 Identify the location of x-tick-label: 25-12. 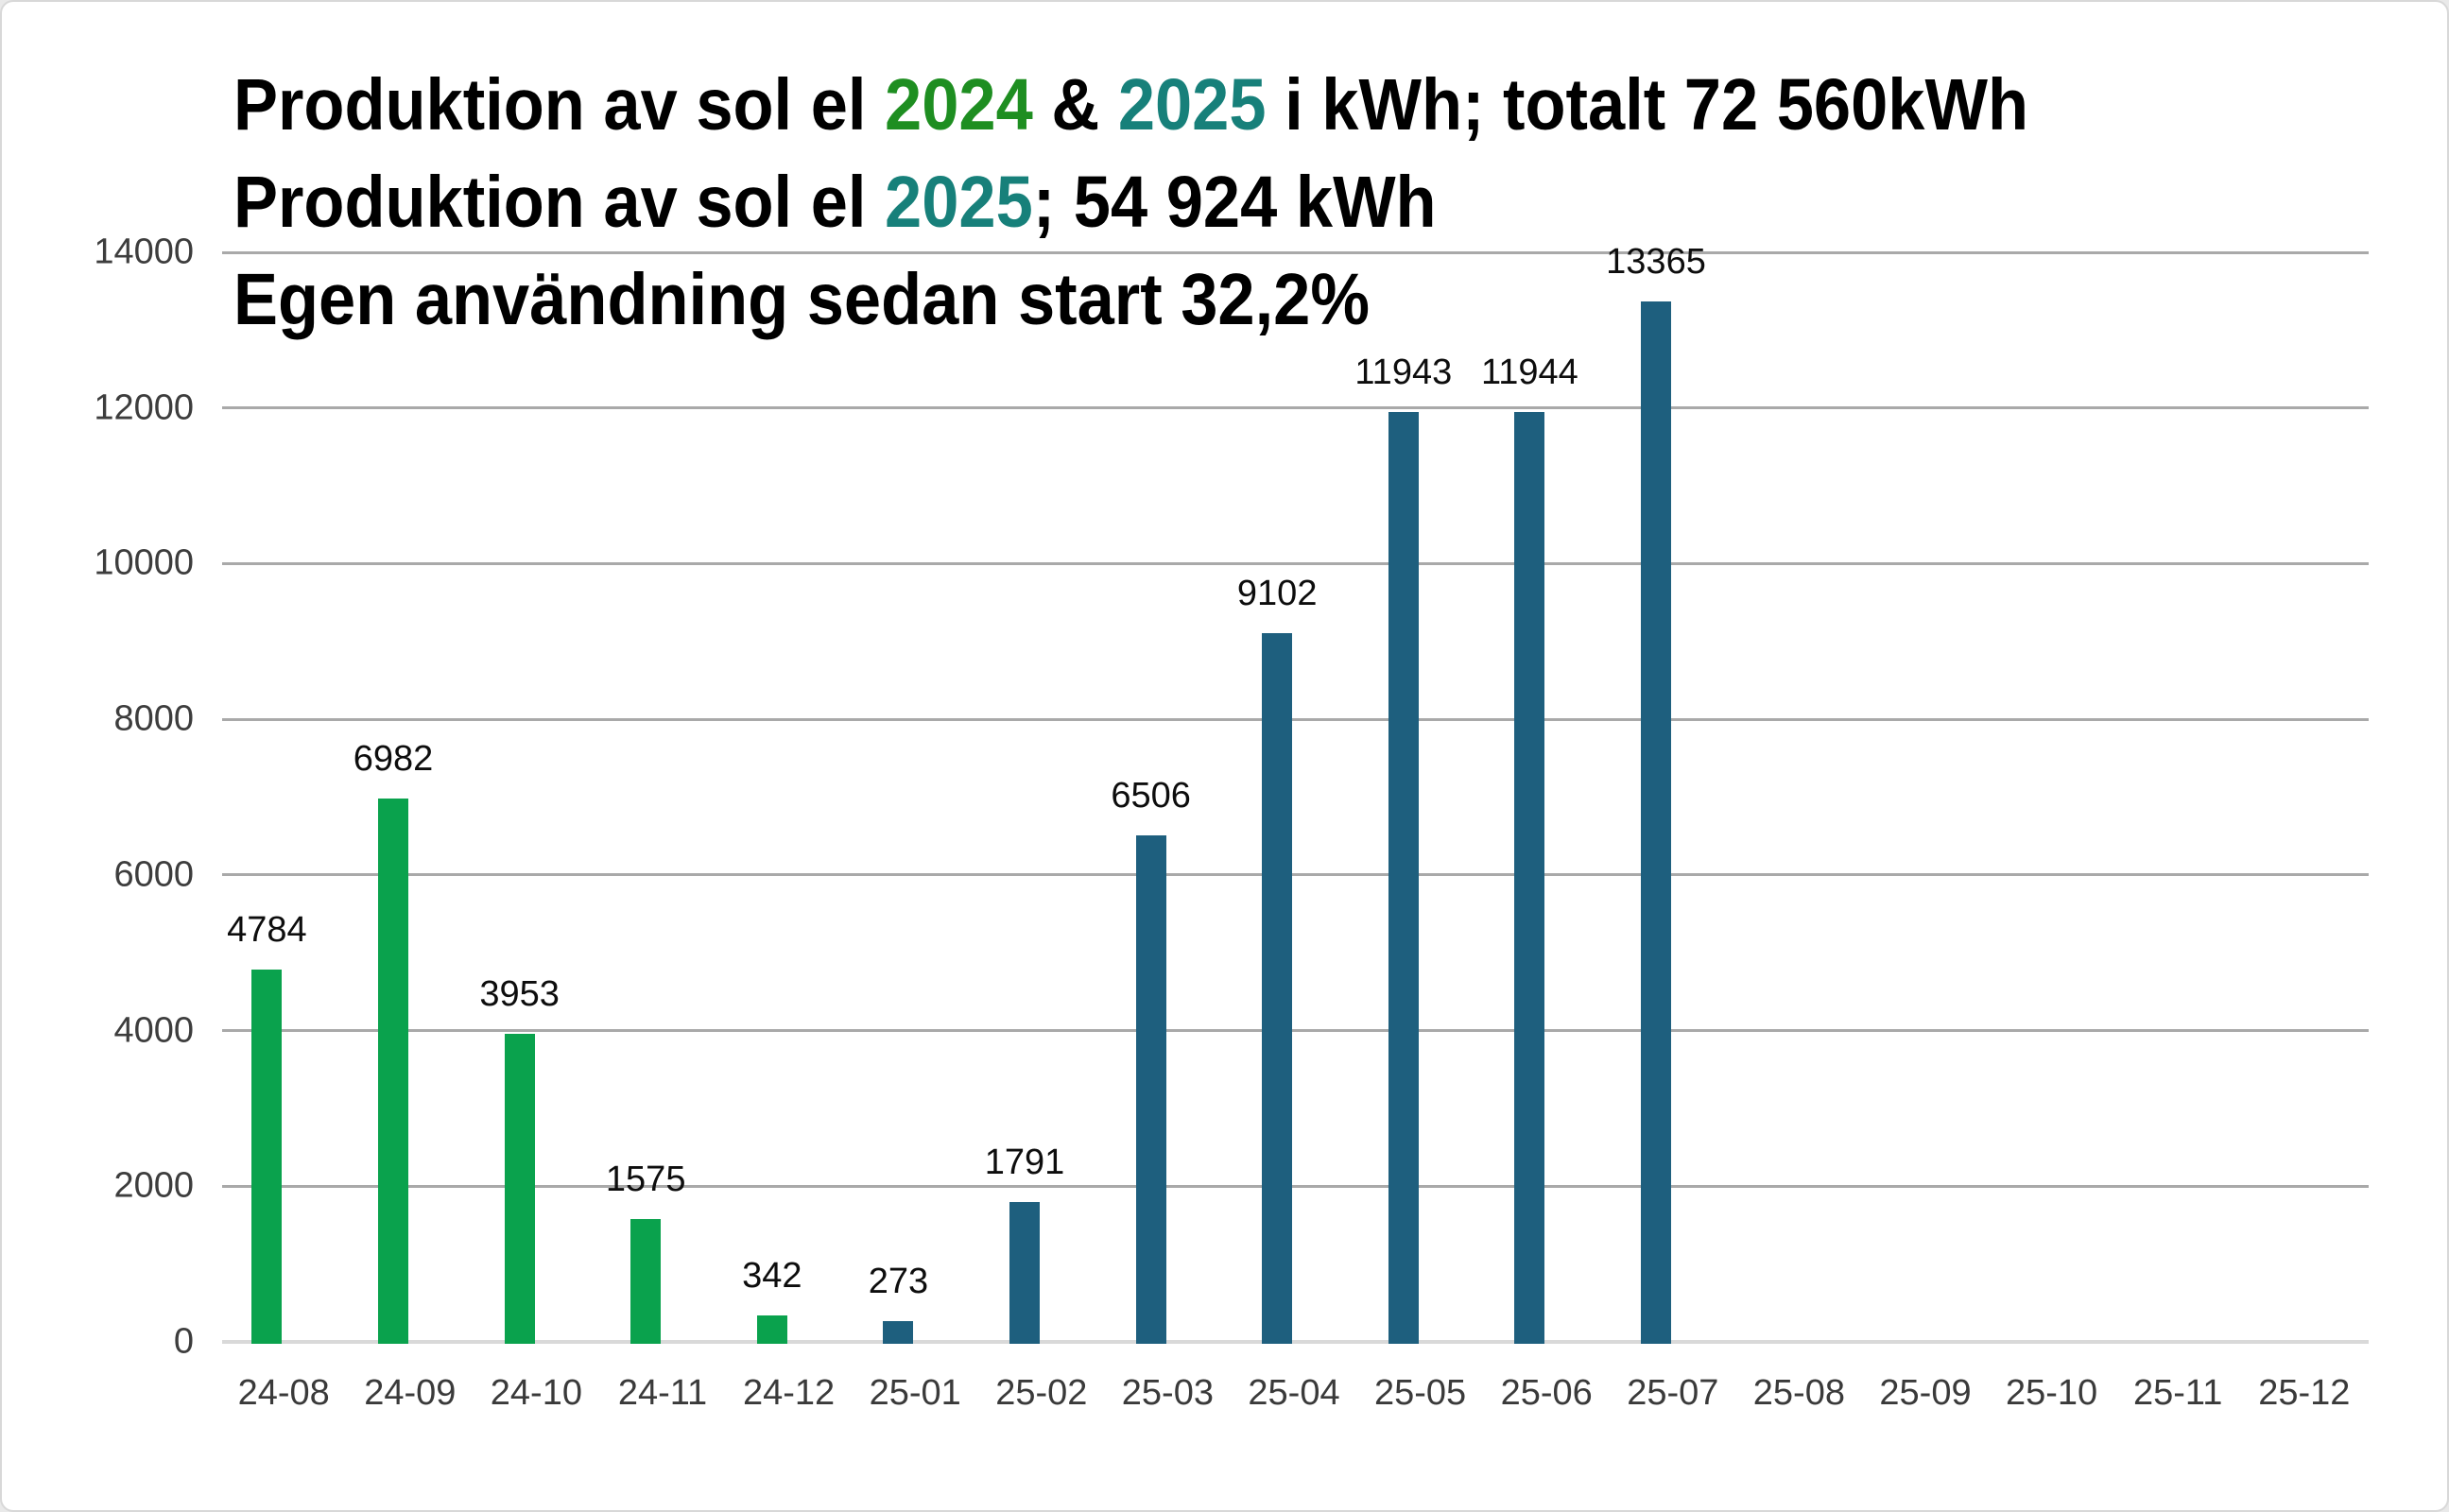
(2304, 1393).